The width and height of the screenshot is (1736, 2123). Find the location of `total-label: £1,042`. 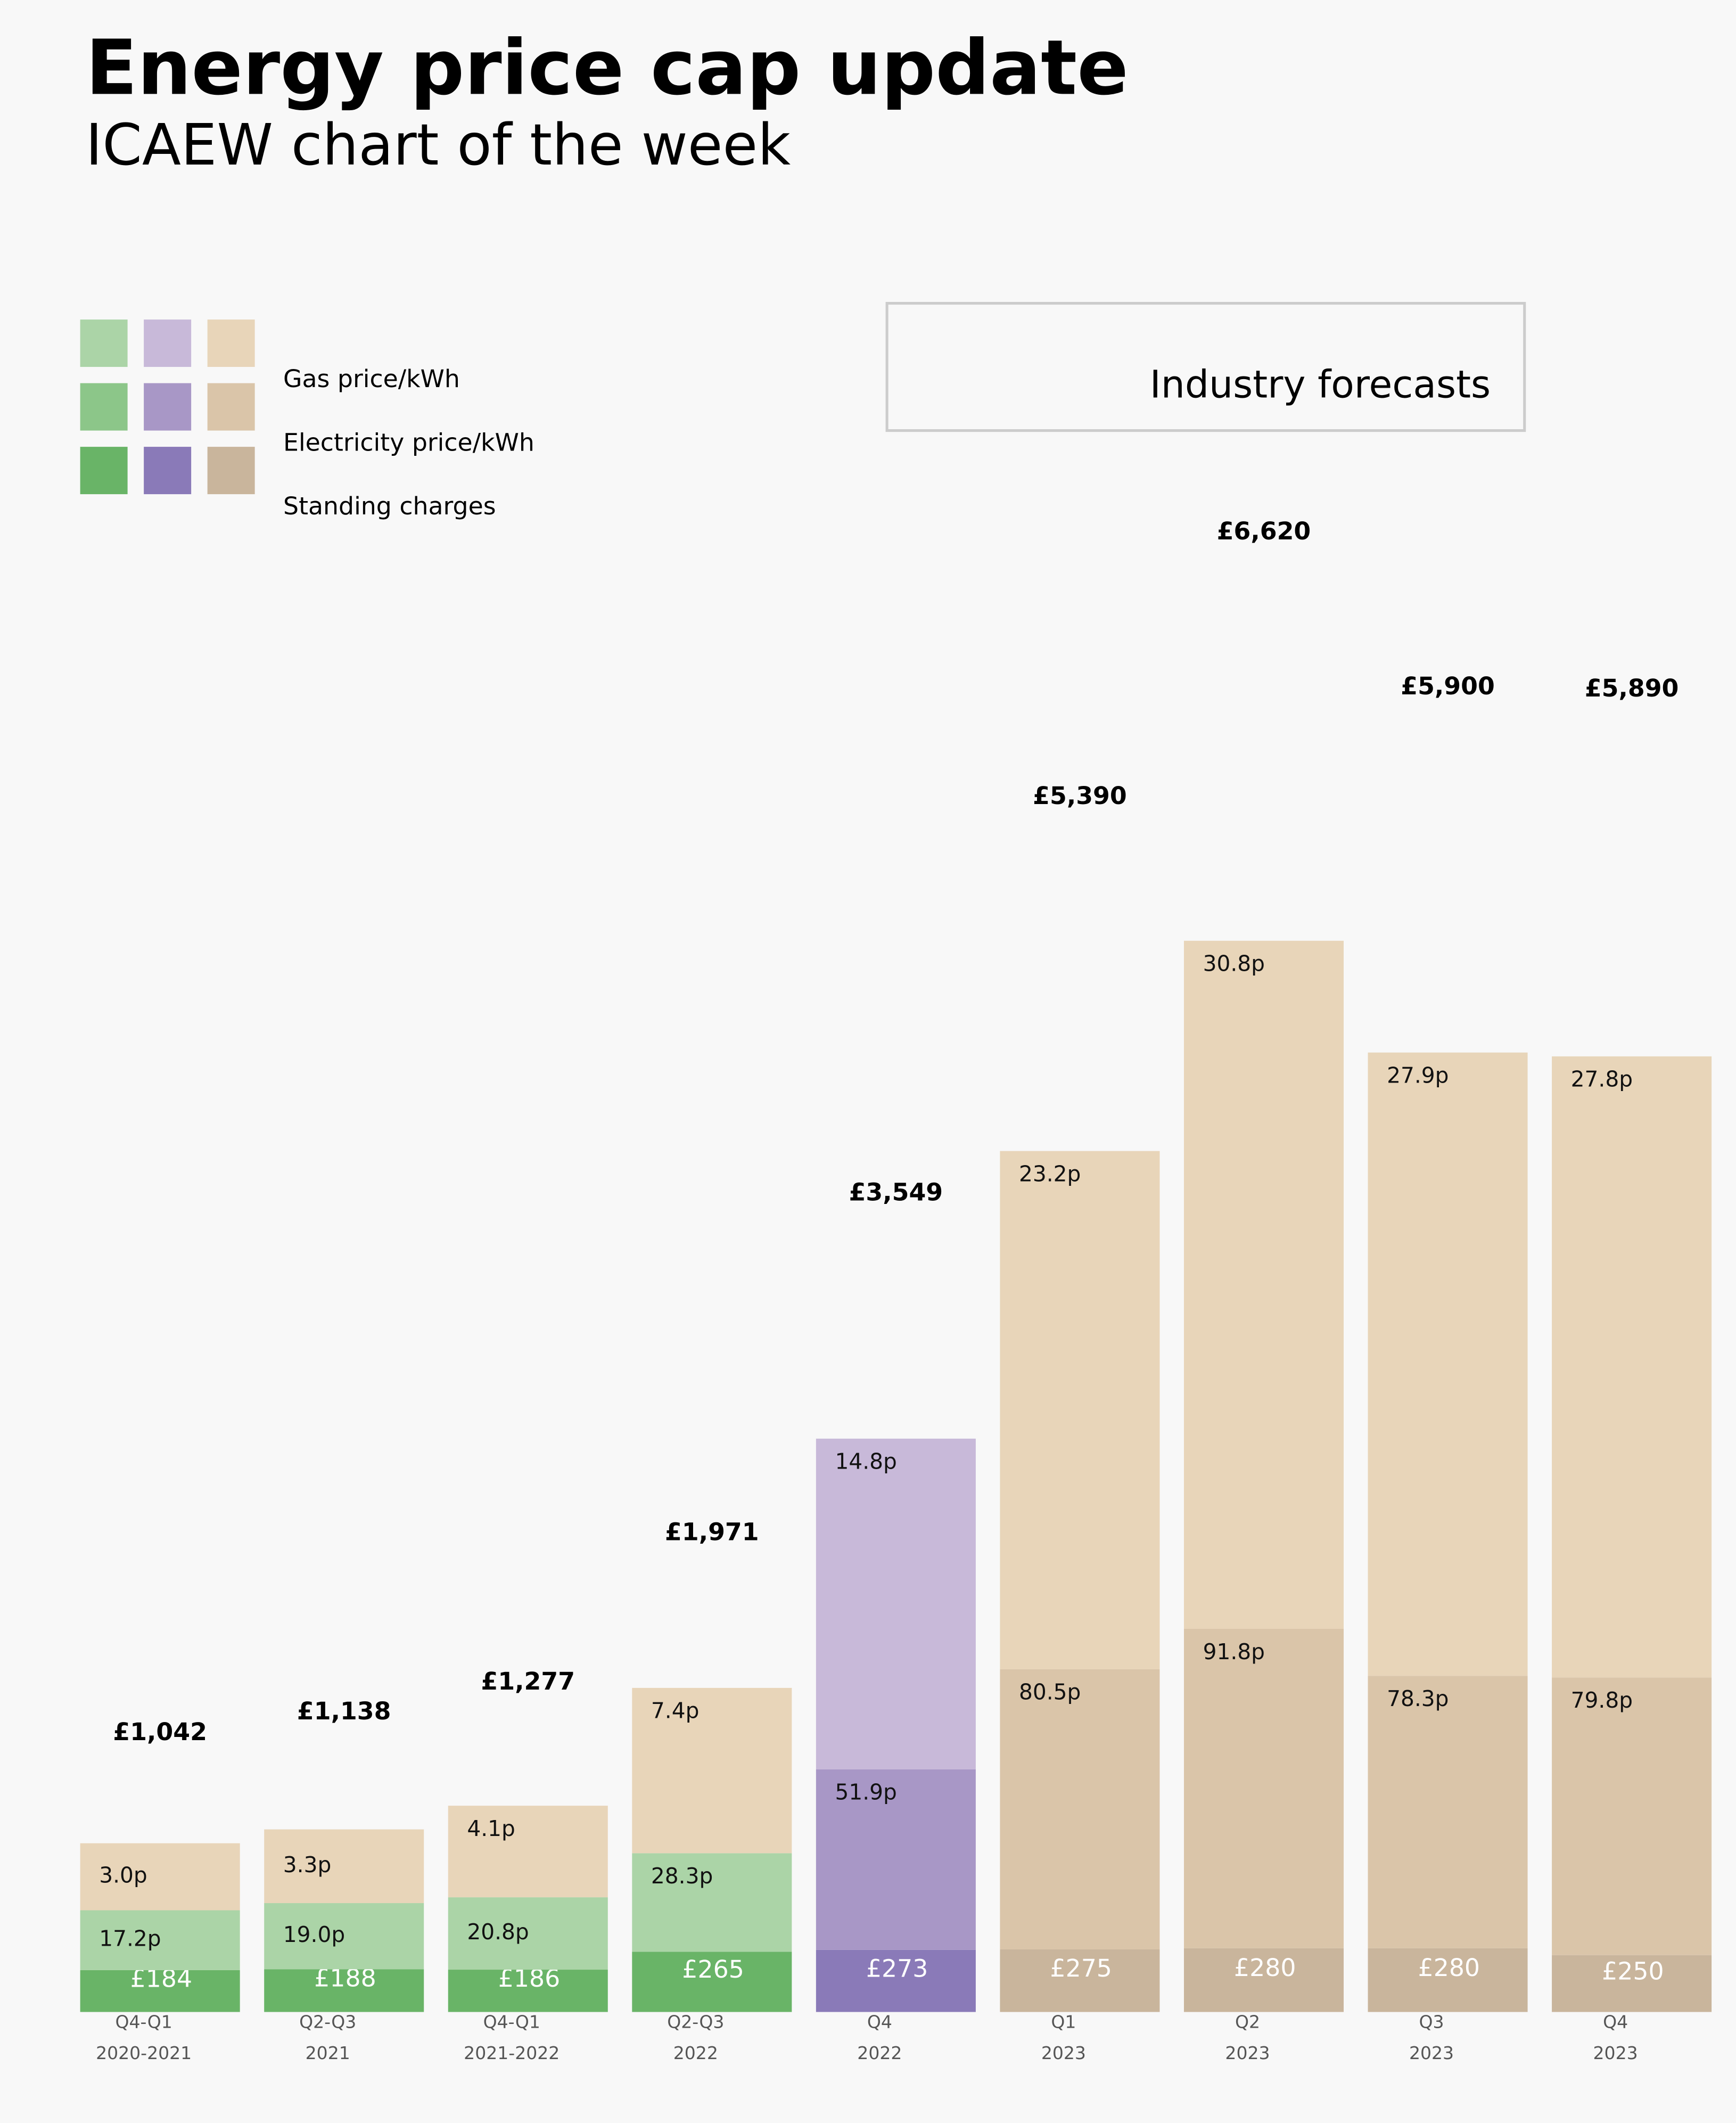

total-label: £1,042 is located at coordinates (160, 1732).